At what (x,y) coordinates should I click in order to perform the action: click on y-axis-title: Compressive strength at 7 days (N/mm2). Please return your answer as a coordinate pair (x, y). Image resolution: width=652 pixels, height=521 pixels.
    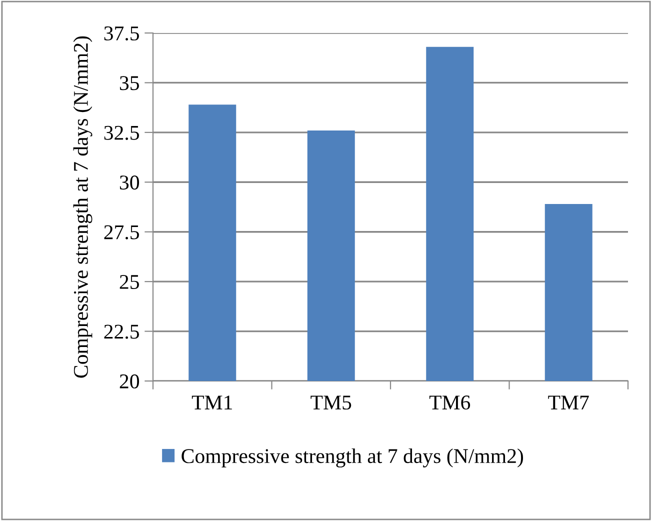
    Looking at the image, I should click on (82, 207).